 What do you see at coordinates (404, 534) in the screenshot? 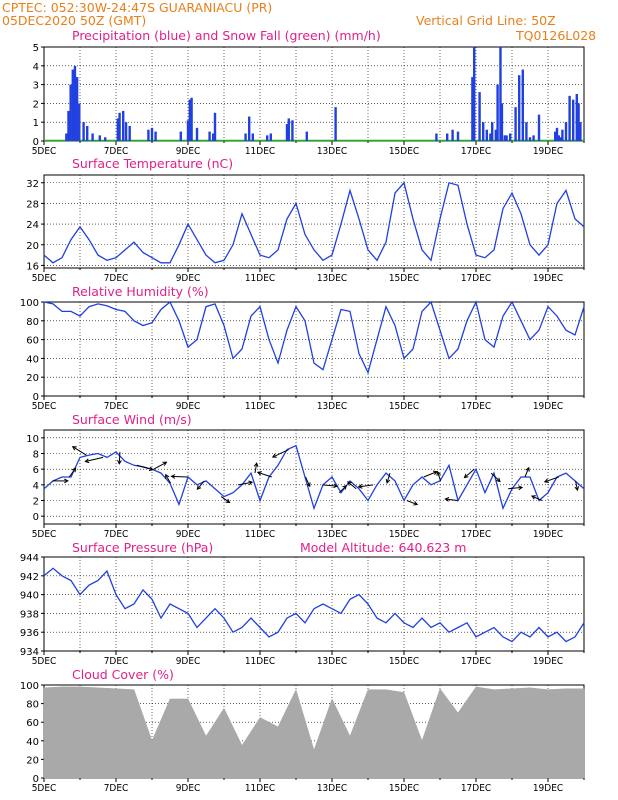
I see `x-tick-label: 15DEC` at bounding box center [404, 534].